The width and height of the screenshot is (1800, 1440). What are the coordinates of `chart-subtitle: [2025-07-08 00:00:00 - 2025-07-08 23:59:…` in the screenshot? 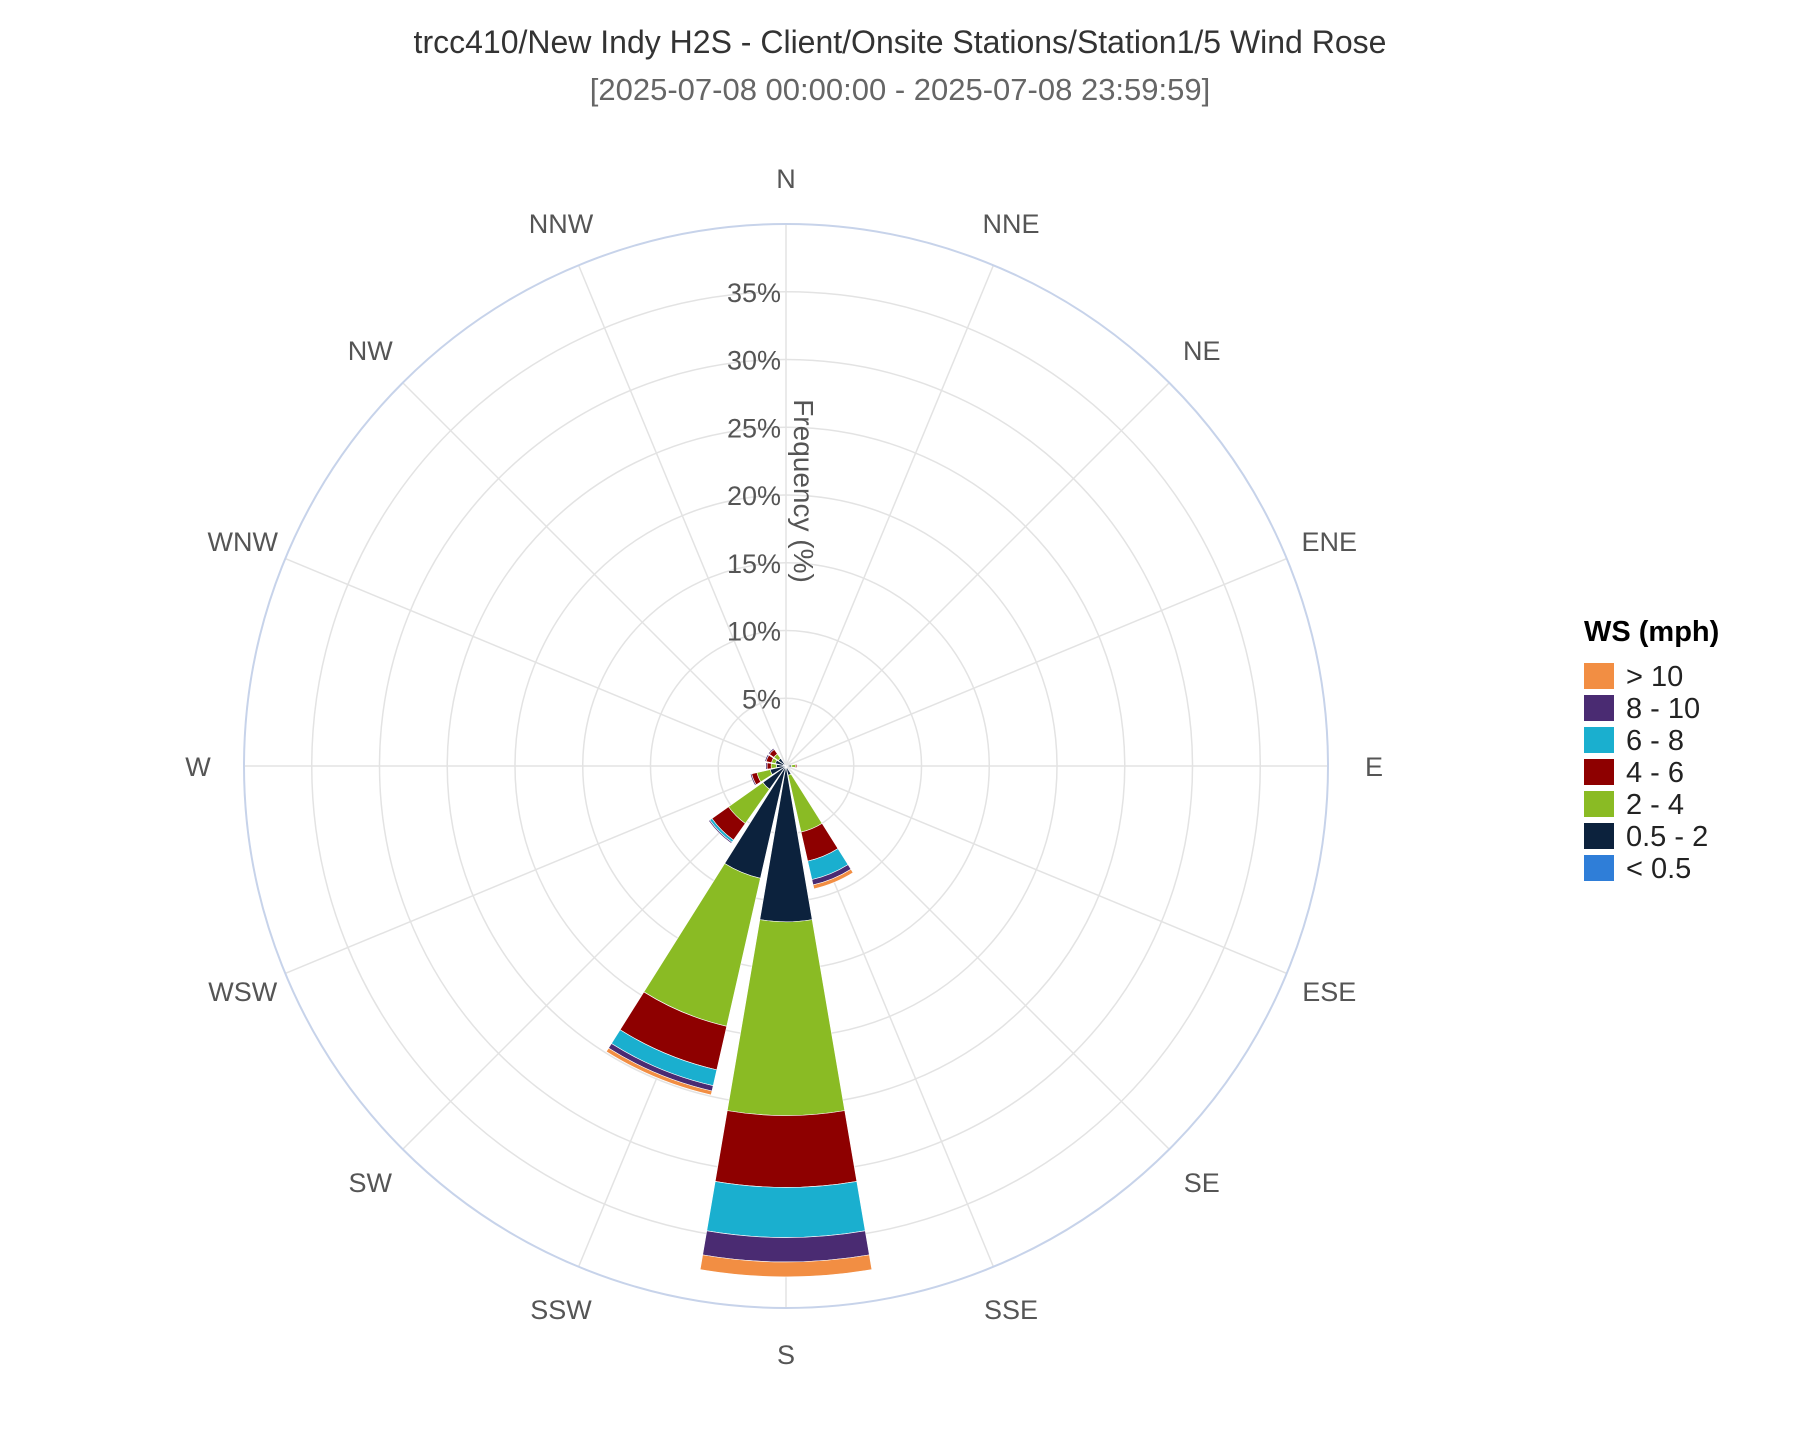 It's located at (900, 89).